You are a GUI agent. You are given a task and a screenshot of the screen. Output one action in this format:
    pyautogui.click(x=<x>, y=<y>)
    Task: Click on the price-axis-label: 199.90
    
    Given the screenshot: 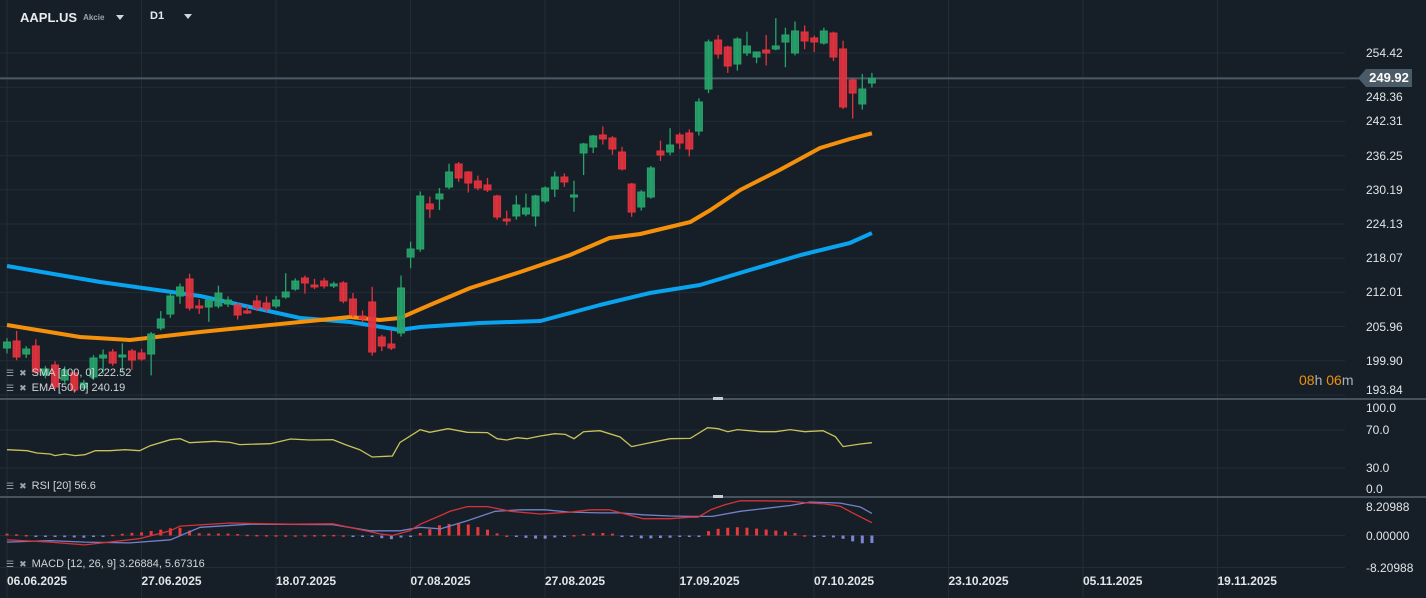 What is the action you would take?
    pyautogui.click(x=1384, y=360)
    